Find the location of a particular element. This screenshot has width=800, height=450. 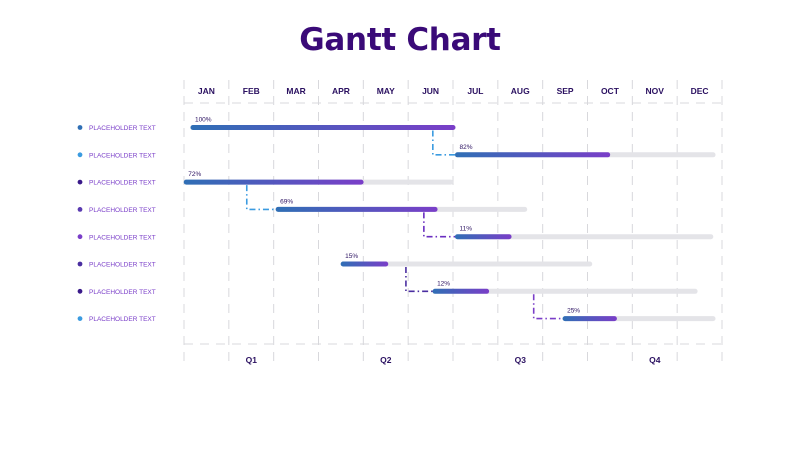

progress-percent-label: 15% is located at coordinates (351, 256).